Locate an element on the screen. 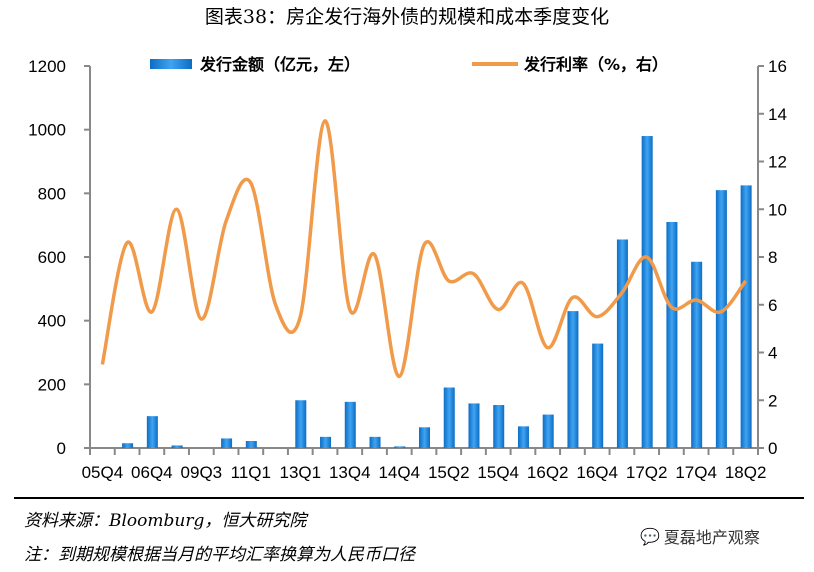  legend-bar-label: 发行金额（亿元，左） is located at coordinates (279, 64).